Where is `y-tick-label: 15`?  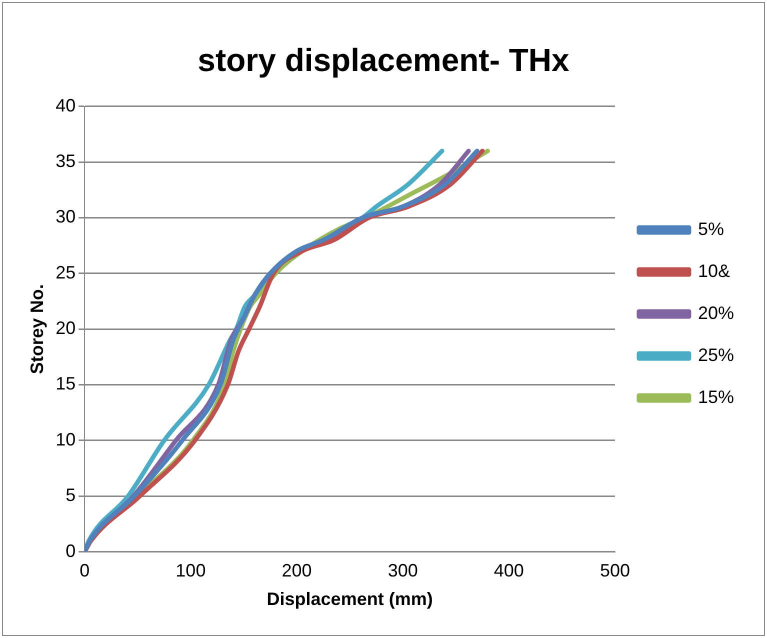
y-tick-label: 15 is located at coordinates (66, 384).